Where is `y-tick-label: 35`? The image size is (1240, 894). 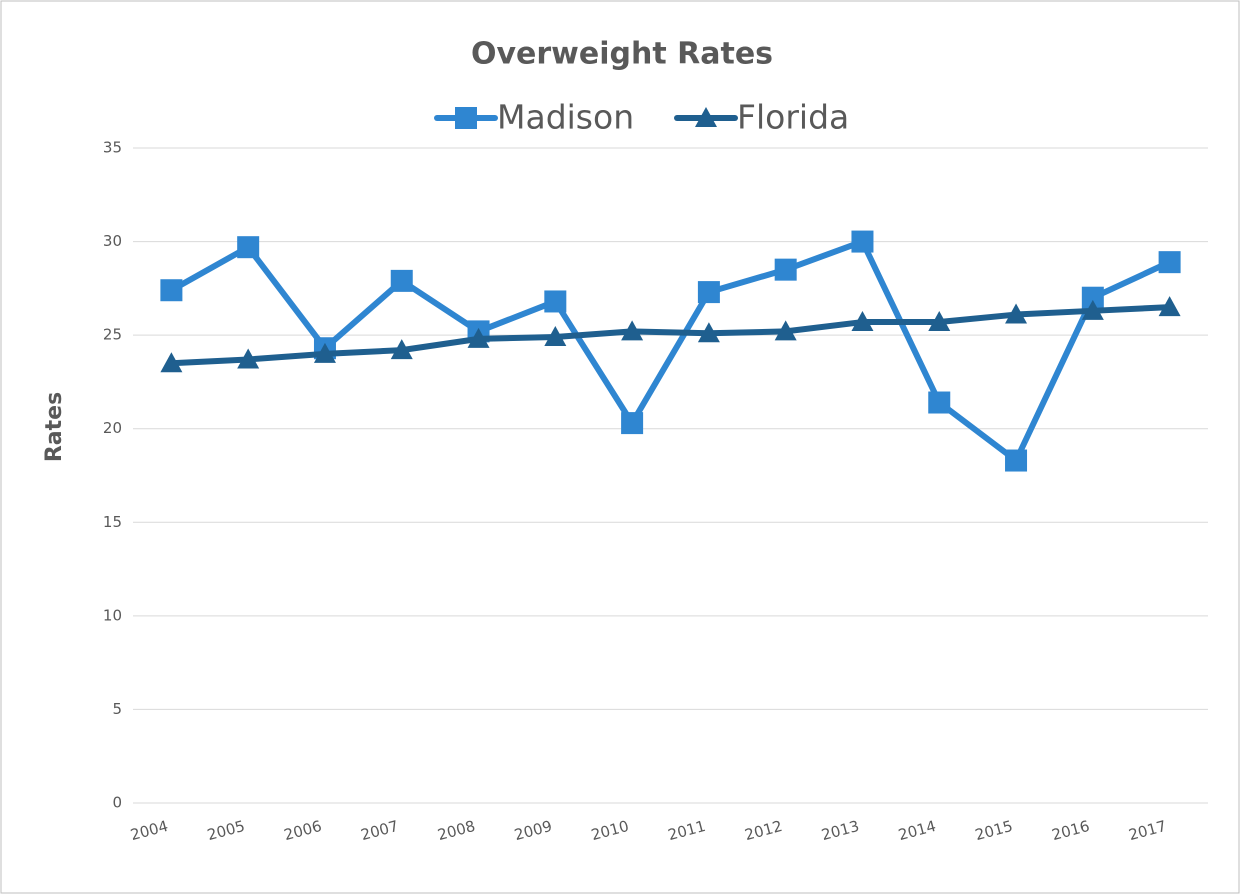
y-tick-label: 35 is located at coordinates (112, 148).